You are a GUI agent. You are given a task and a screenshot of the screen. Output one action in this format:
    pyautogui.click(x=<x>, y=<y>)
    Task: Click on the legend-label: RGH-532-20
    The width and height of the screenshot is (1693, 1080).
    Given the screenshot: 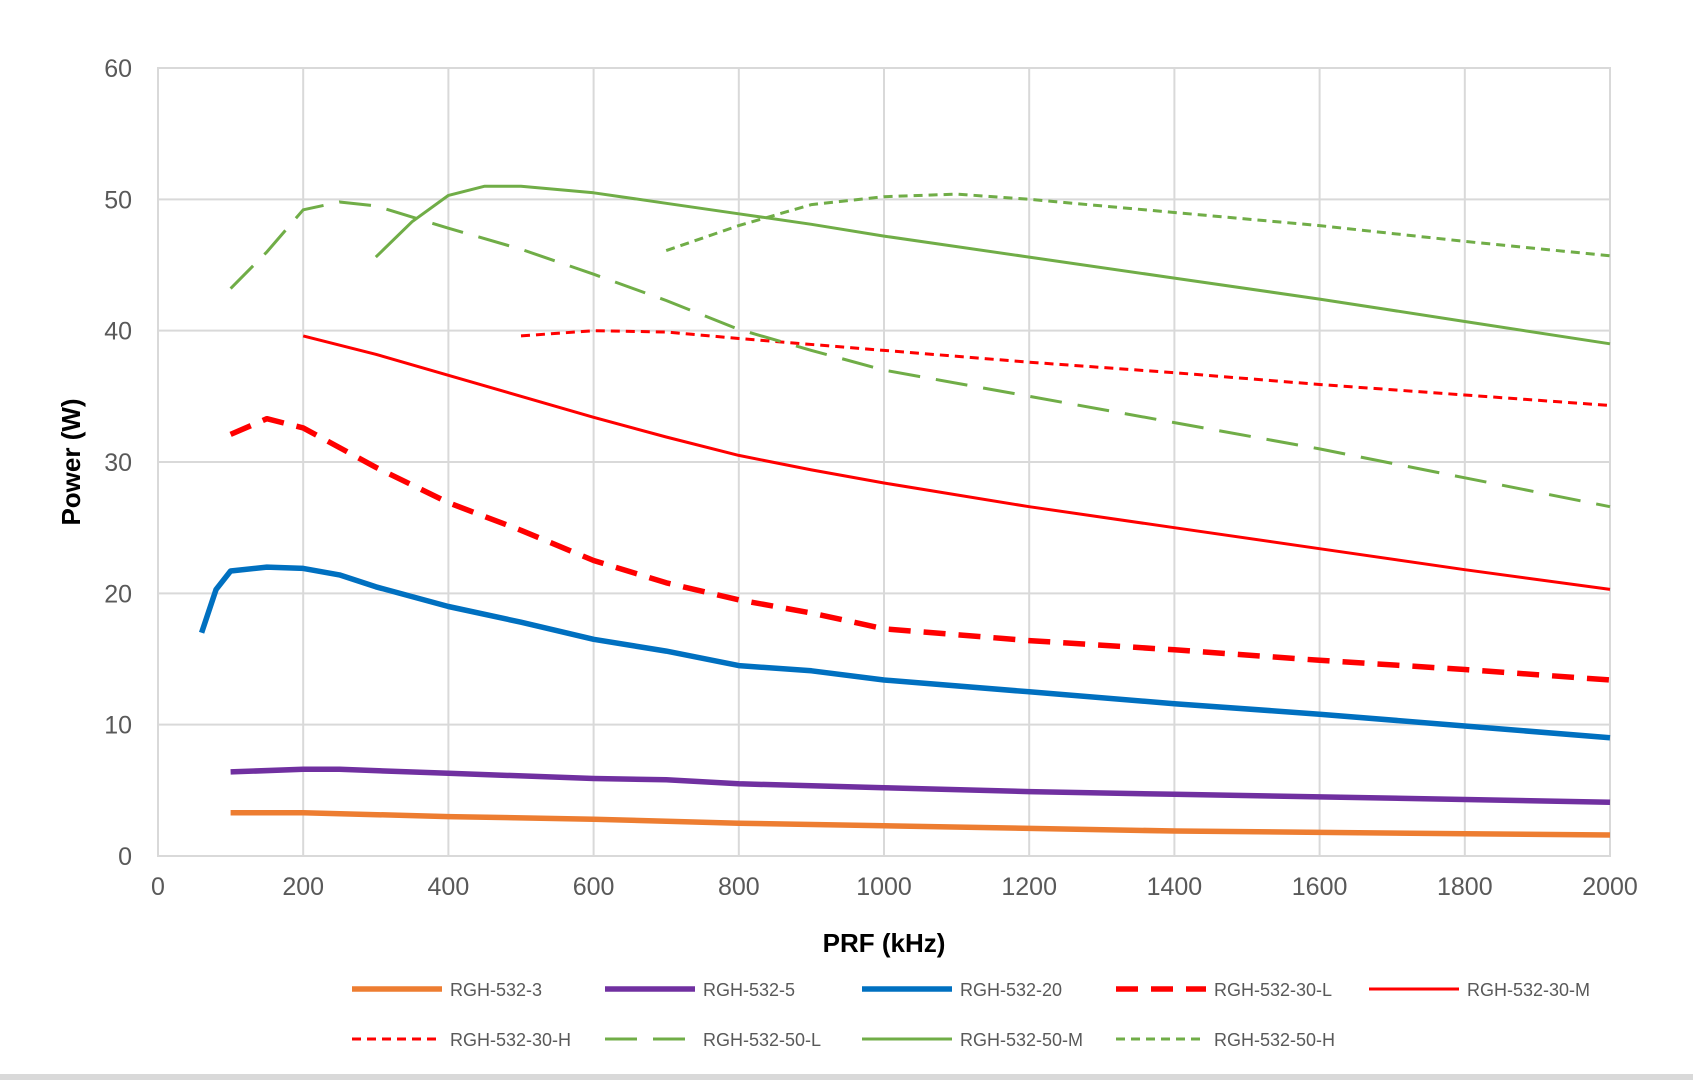 What is the action you would take?
    pyautogui.click(x=1011, y=990)
    